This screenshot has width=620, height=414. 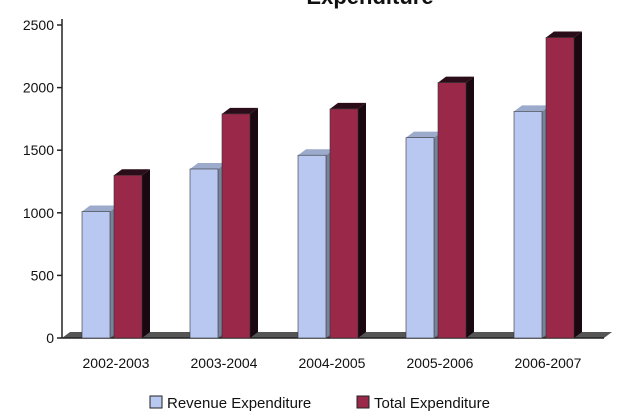 I want to click on bar-total-2005-2006, so click(x=455, y=207).